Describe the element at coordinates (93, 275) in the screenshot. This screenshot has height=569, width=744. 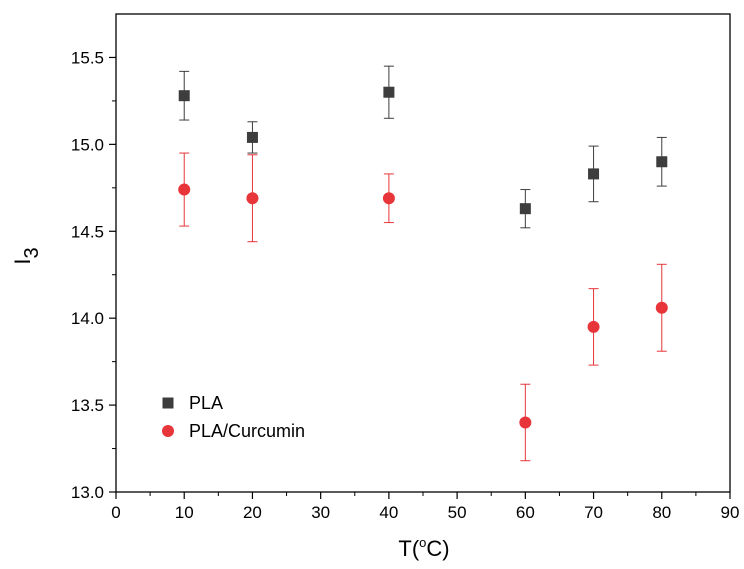
I see `y-axis: 13.0 13.5 14.0 14.5 15.0 15.5` at that location.